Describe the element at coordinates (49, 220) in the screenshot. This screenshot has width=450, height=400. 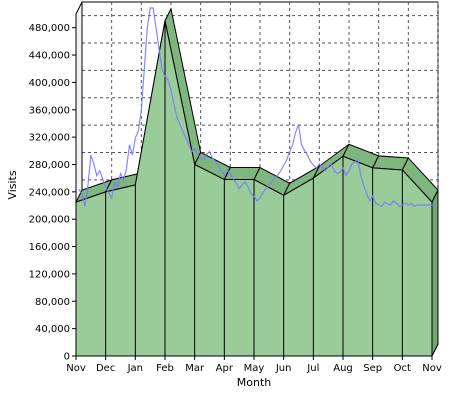
I see `y-tick-label: 200,000` at that location.